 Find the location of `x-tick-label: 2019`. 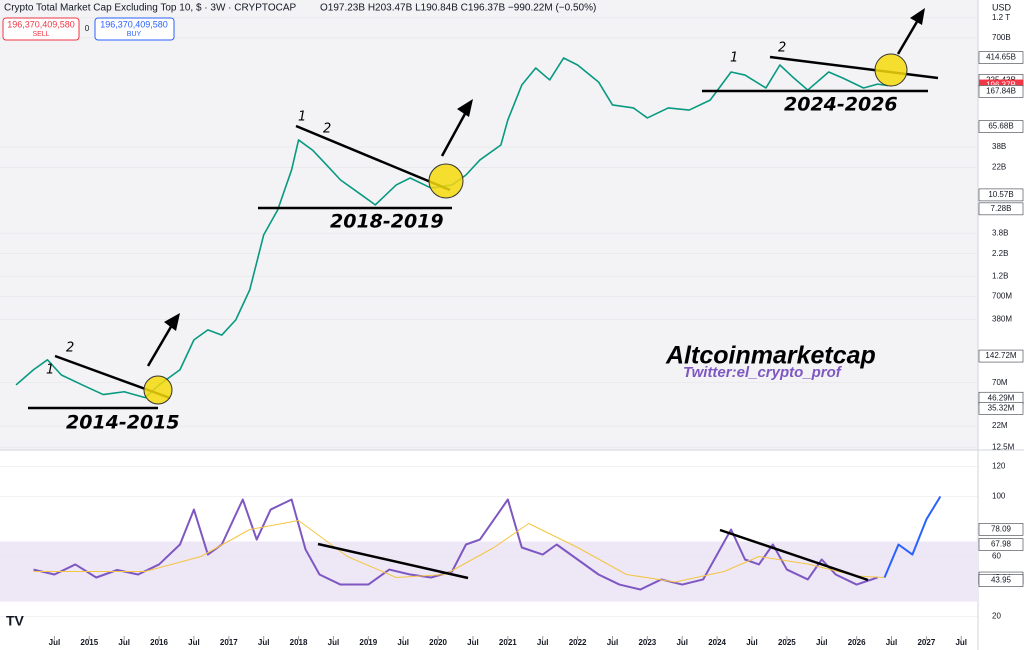

x-tick-label: 2019 is located at coordinates (368, 642).